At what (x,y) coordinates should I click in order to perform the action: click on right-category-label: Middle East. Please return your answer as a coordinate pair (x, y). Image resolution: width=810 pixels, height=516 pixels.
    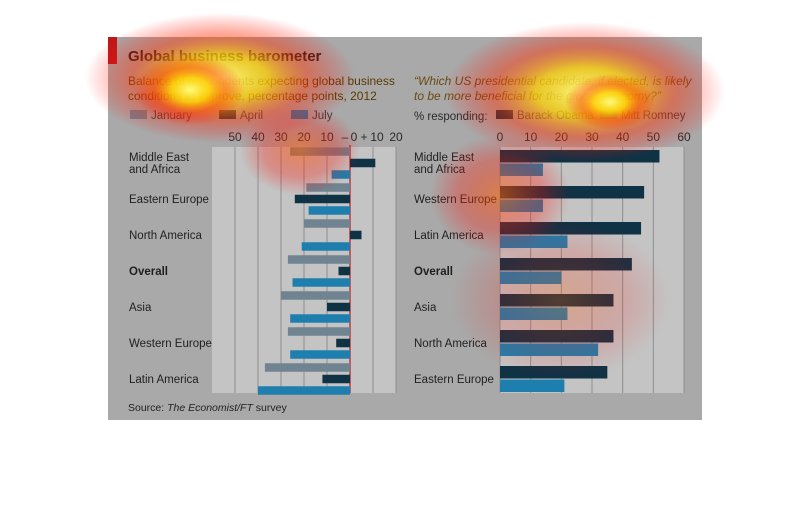
    Looking at the image, I should click on (444, 158).